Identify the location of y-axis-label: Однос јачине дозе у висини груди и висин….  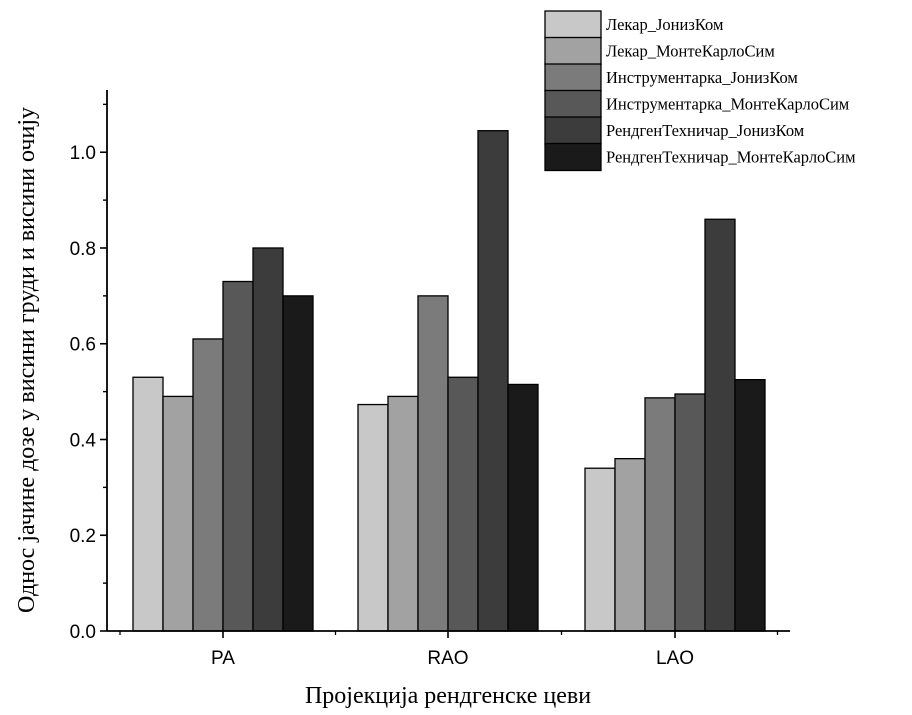
(27, 360).